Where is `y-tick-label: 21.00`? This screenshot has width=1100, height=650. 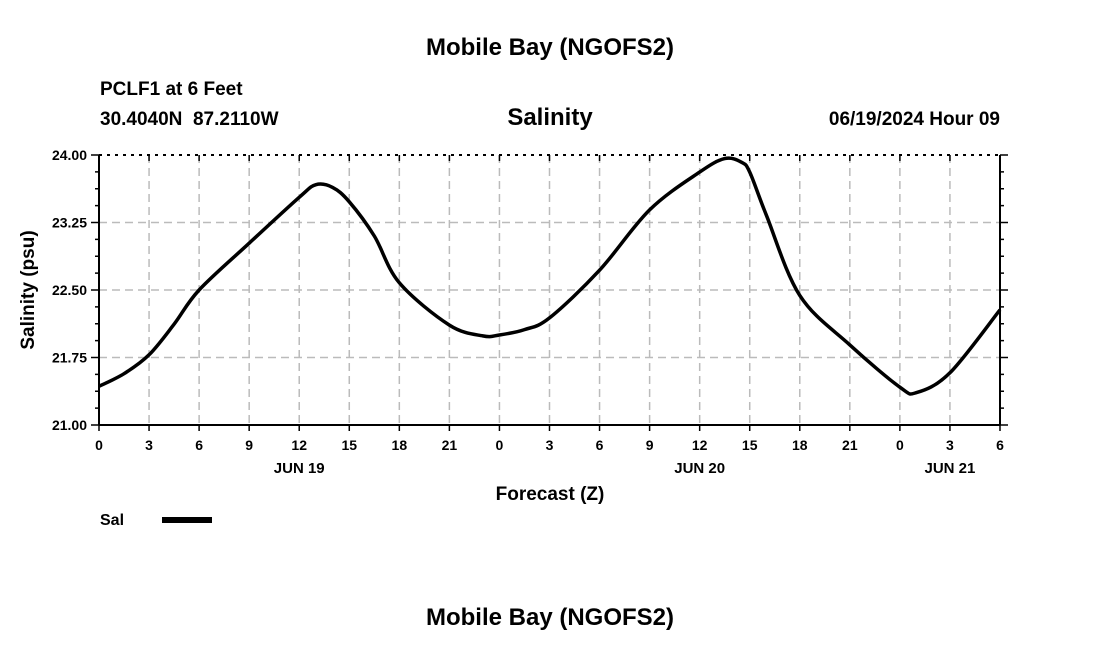 y-tick-label: 21.00 is located at coordinates (69, 425).